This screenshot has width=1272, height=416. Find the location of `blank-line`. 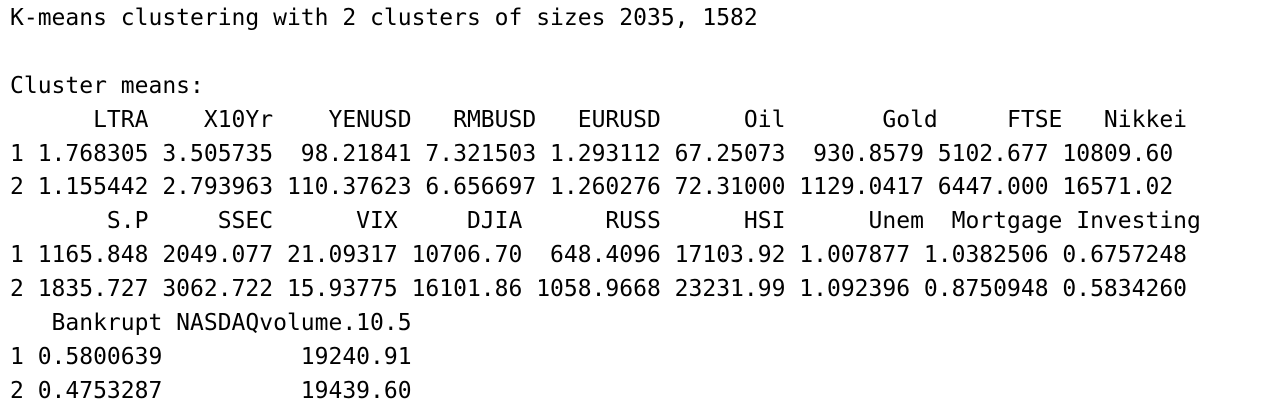

blank-line is located at coordinates (605, 53).